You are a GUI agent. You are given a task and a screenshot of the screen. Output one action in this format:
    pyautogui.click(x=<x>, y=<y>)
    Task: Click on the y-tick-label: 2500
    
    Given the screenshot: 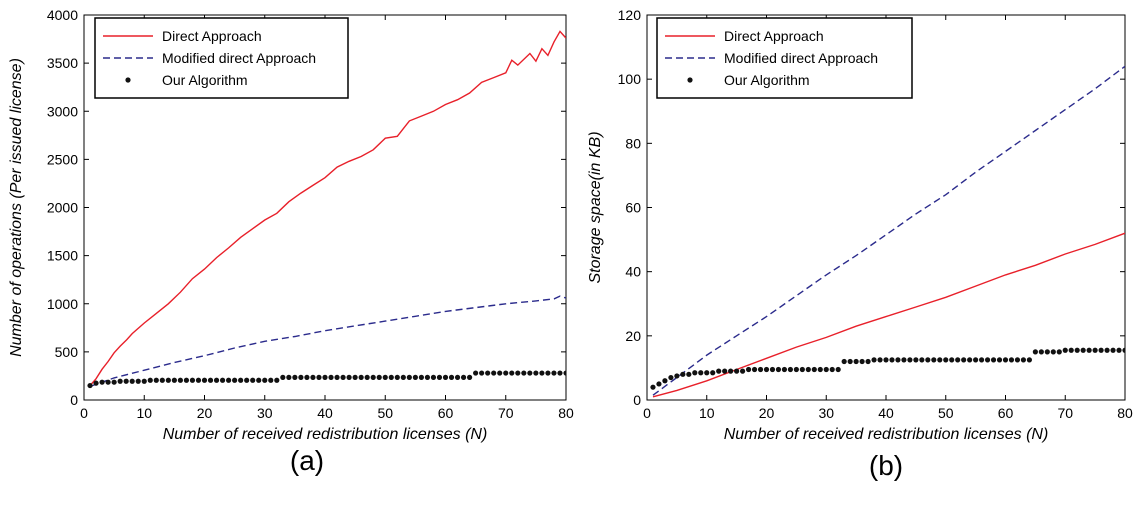 What is the action you would take?
    pyautogui.click(x=62, y=159)
    